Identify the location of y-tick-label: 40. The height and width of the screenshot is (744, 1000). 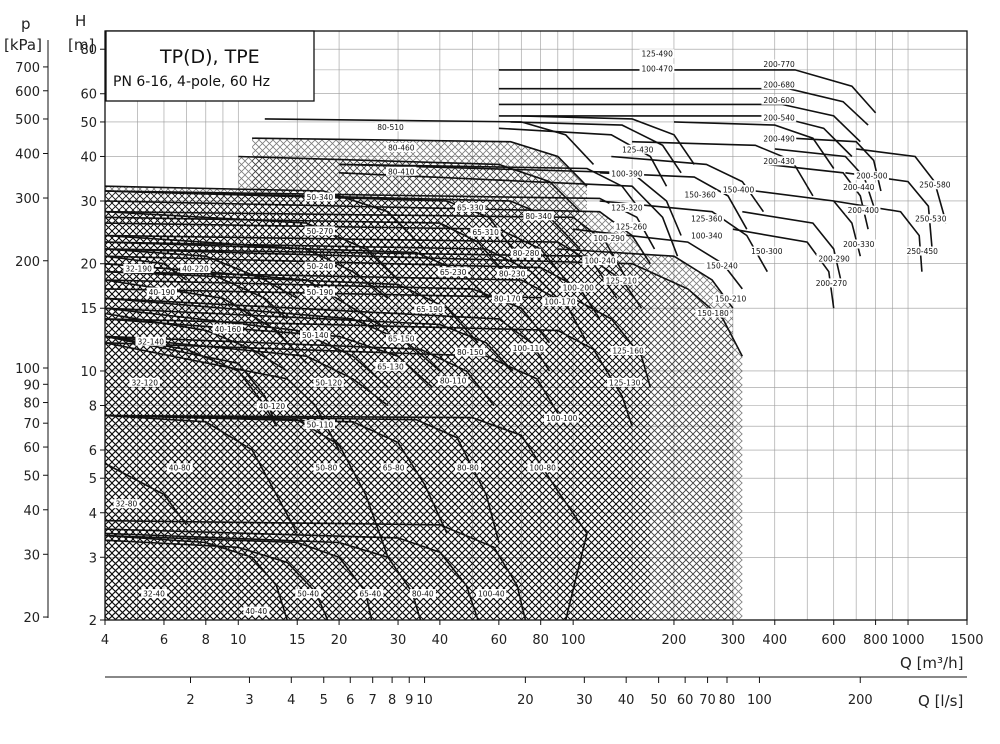
(88, 157).